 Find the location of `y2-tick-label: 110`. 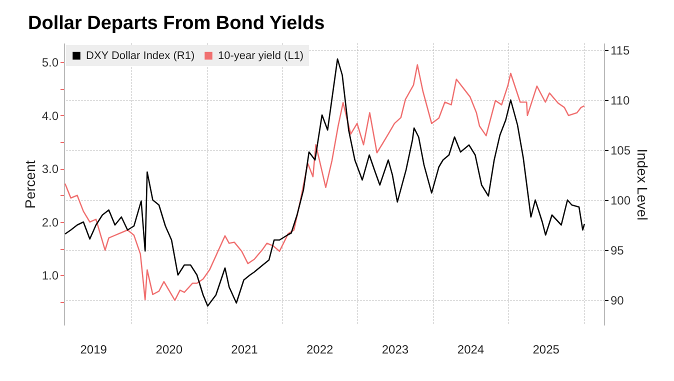

y2-tick-label: 110 is located at coordinates (620, 101).